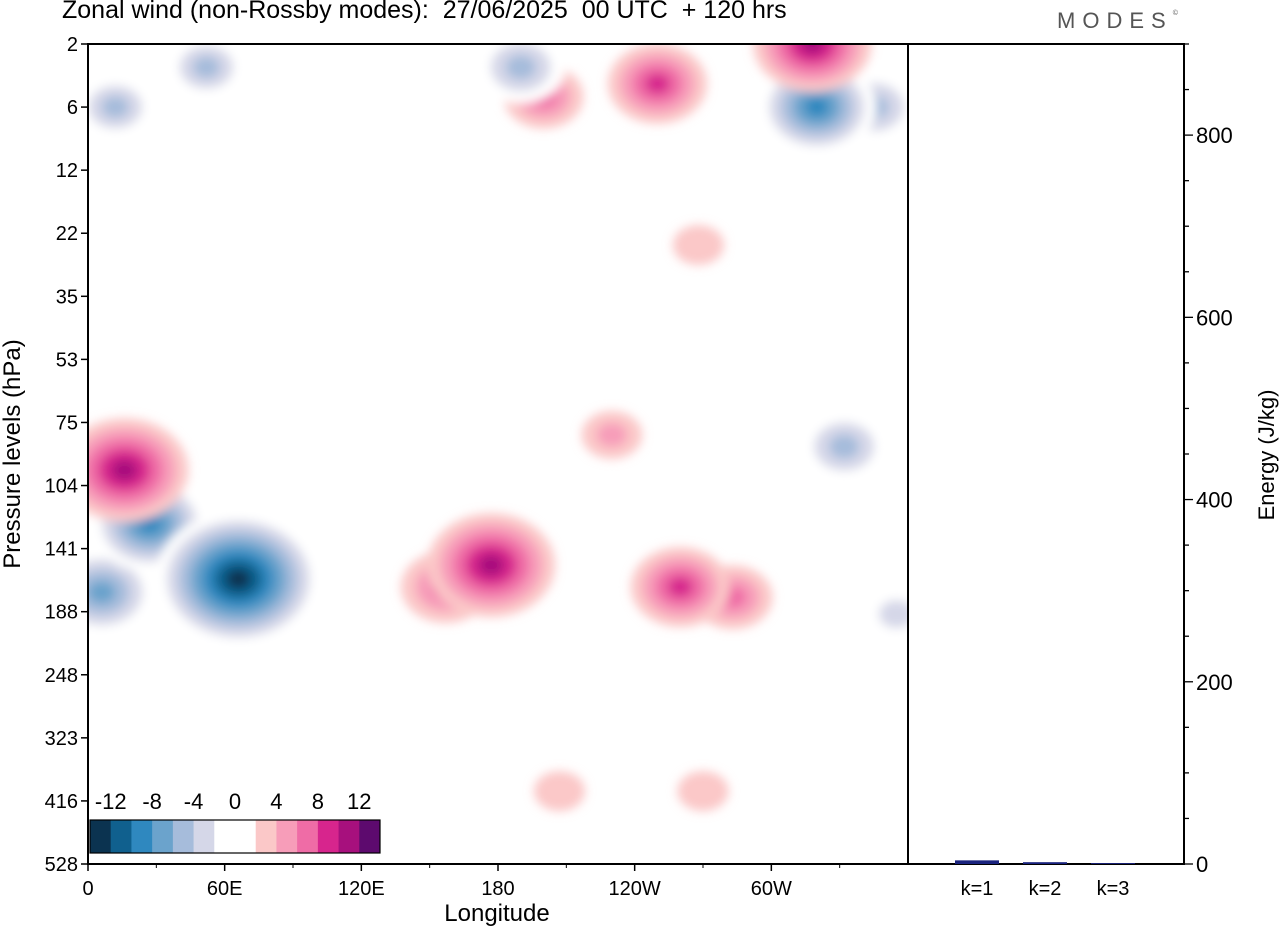  What do you see at coordinates (194, 801) in the screenshot?
I see `colorbar-label: -4` at bounding box center [194, 801].